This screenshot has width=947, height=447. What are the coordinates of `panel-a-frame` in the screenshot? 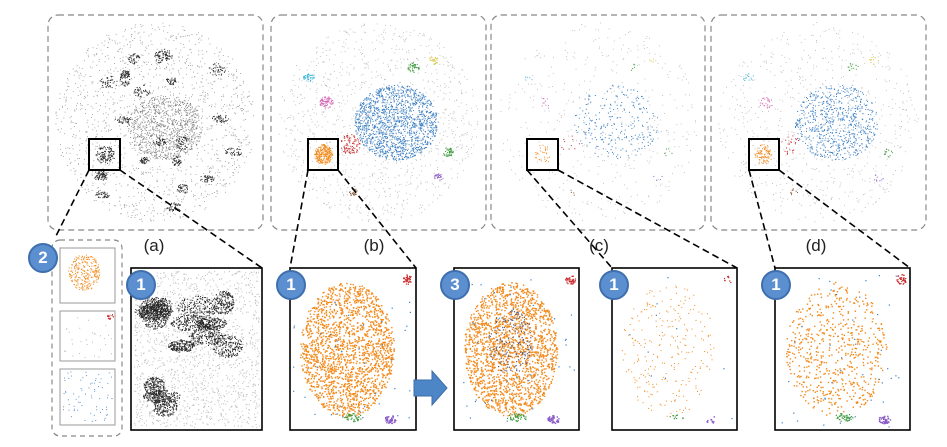 It's located at (155, 122).